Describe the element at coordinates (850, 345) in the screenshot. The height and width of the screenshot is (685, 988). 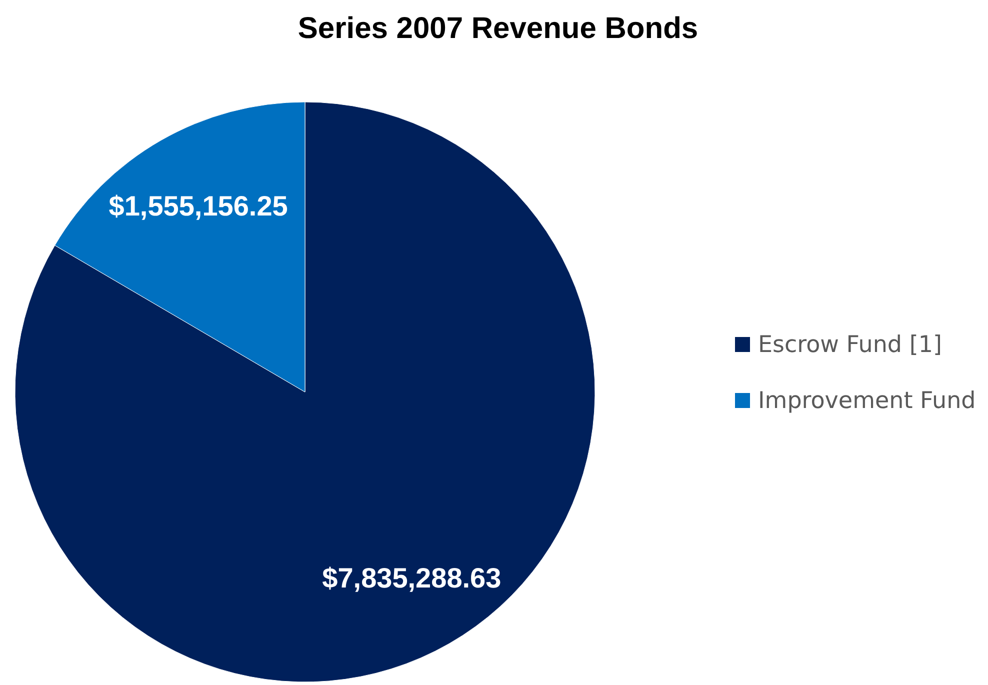
I see `legend-label: Escrow Fund [1]` at that location.